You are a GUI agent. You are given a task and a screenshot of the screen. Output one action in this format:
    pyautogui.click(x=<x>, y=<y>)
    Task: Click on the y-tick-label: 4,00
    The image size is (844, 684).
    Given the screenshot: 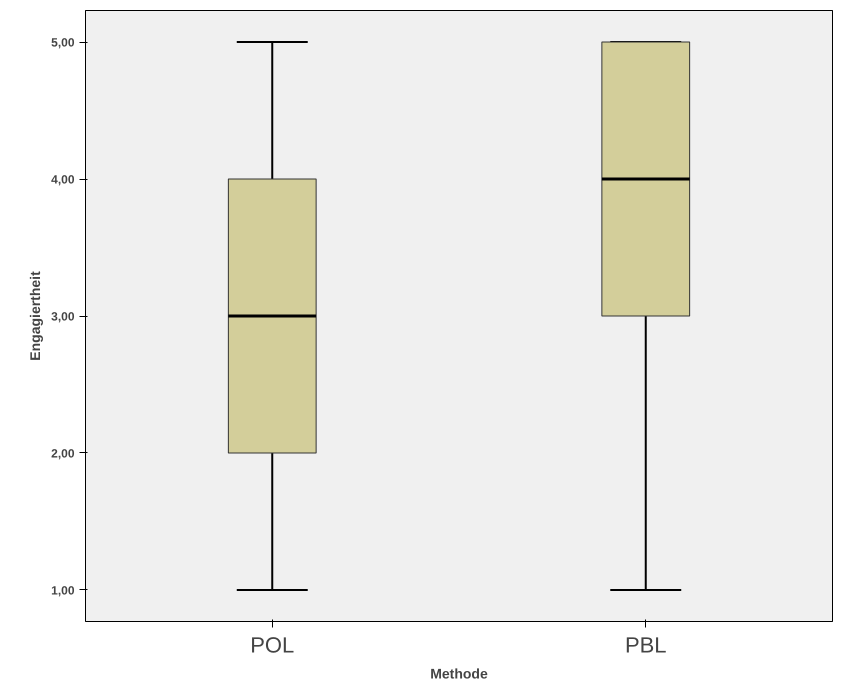 What is the action you would take?
    pyautogui.click(x=63, y=179)
    